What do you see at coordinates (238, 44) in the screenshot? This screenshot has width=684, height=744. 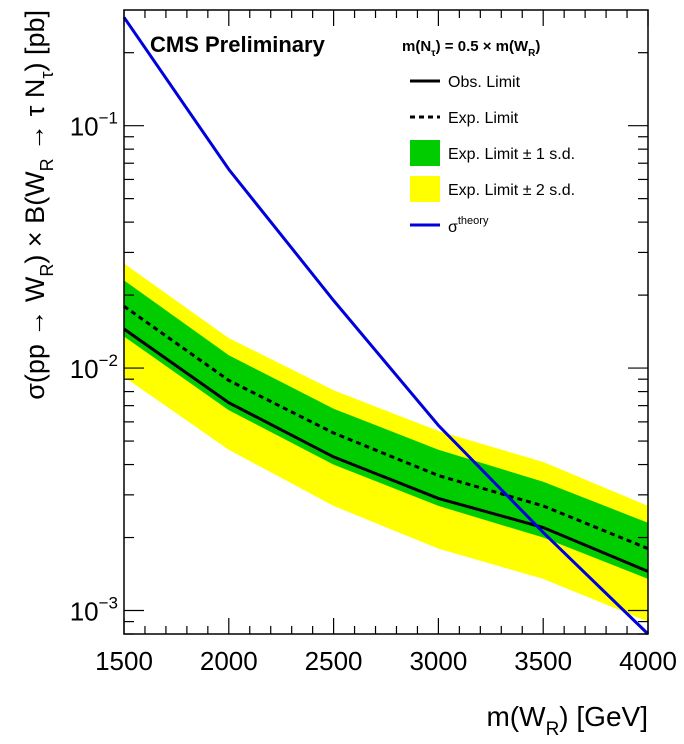 I see `chart-title: CMS Preliminary` at bounding box center [238, 44].